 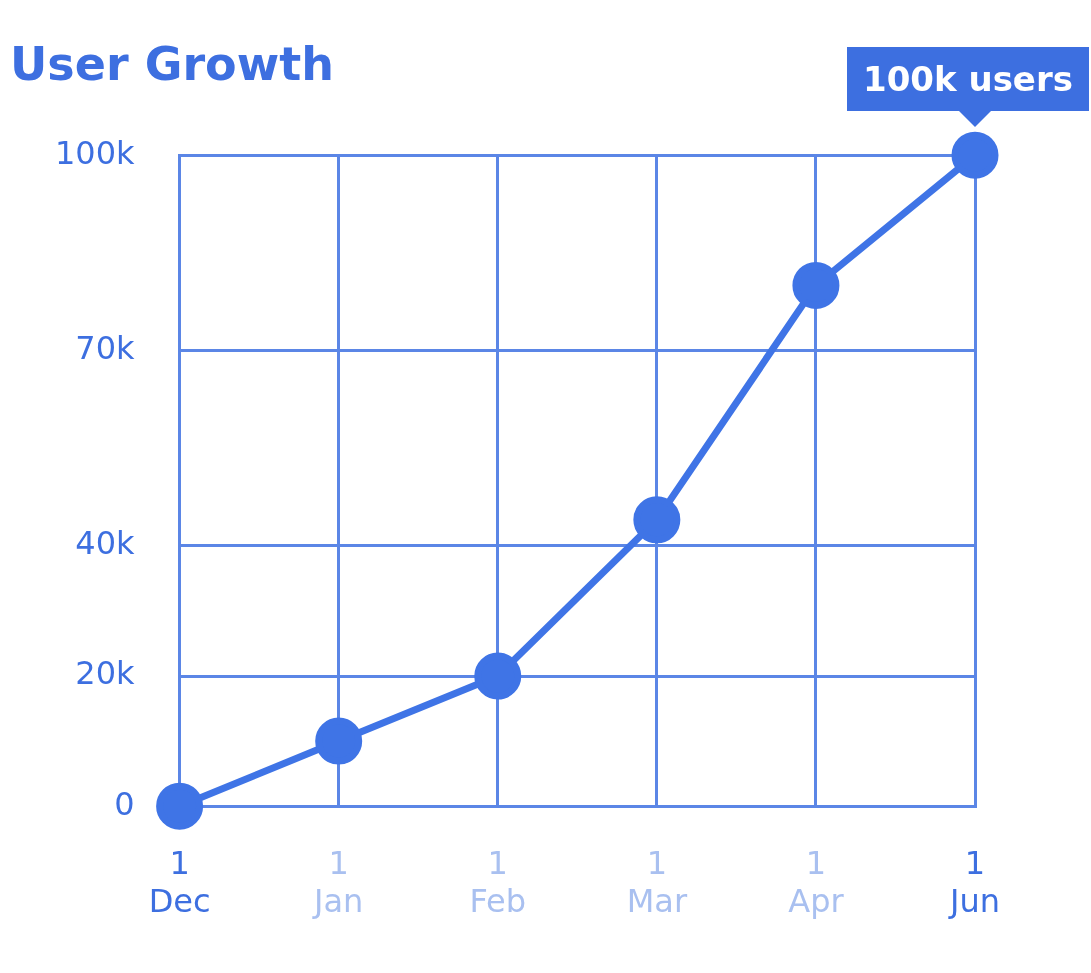 I want to click on y-tick-label: 0, so click(x=124, y=803).